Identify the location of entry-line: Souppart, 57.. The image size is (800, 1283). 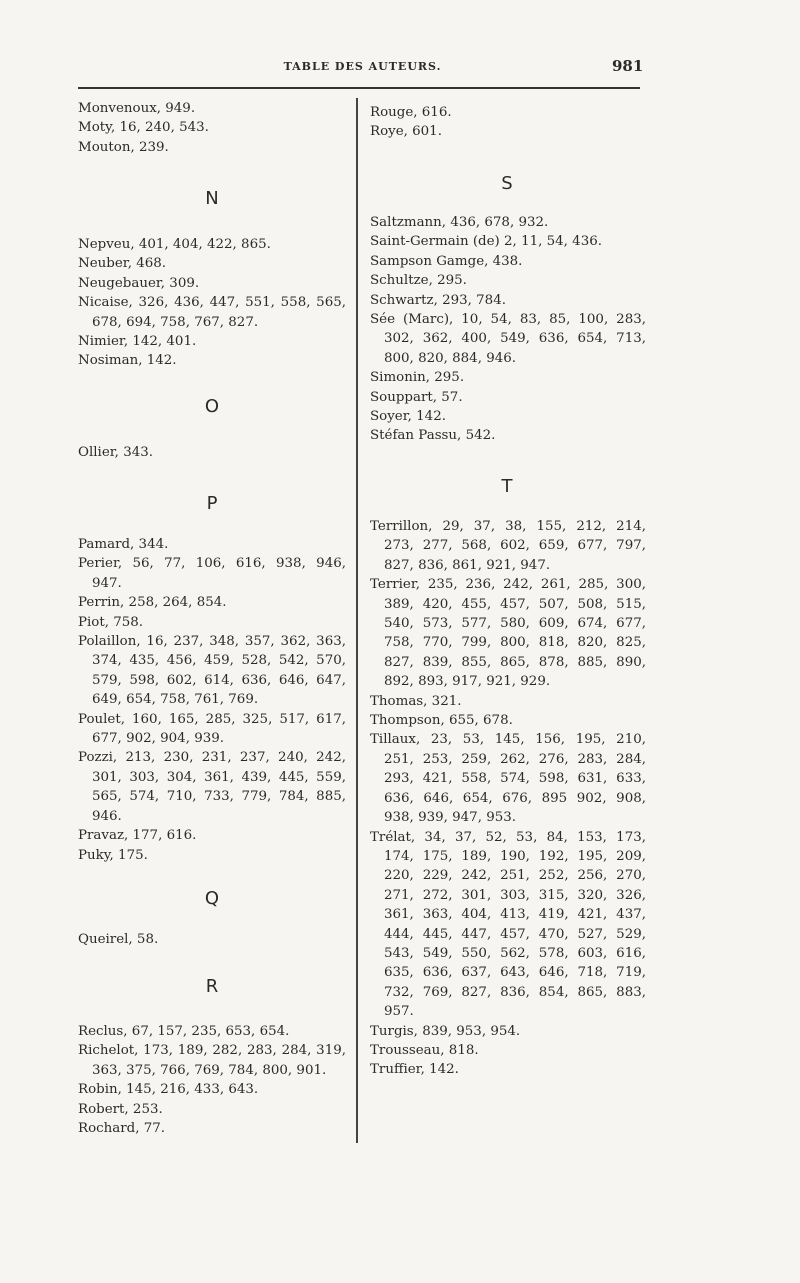
(416, 397).